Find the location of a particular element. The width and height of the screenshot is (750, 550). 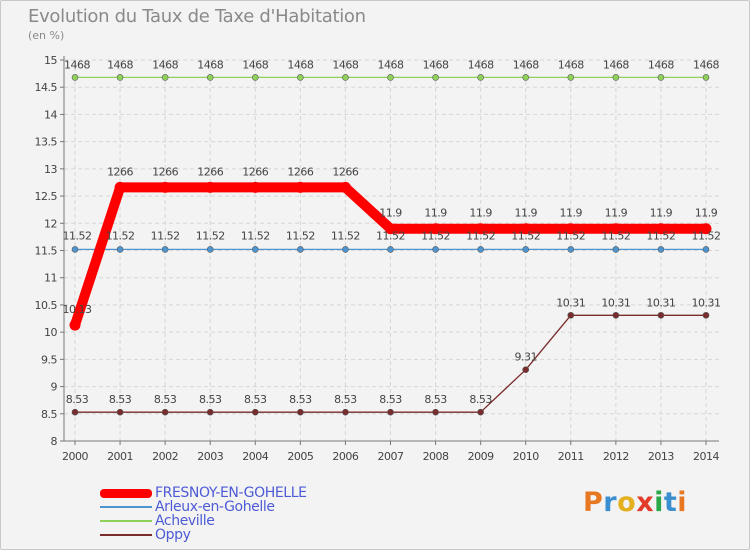

y-tick-label: 9 is located at coordinates (54, 387).